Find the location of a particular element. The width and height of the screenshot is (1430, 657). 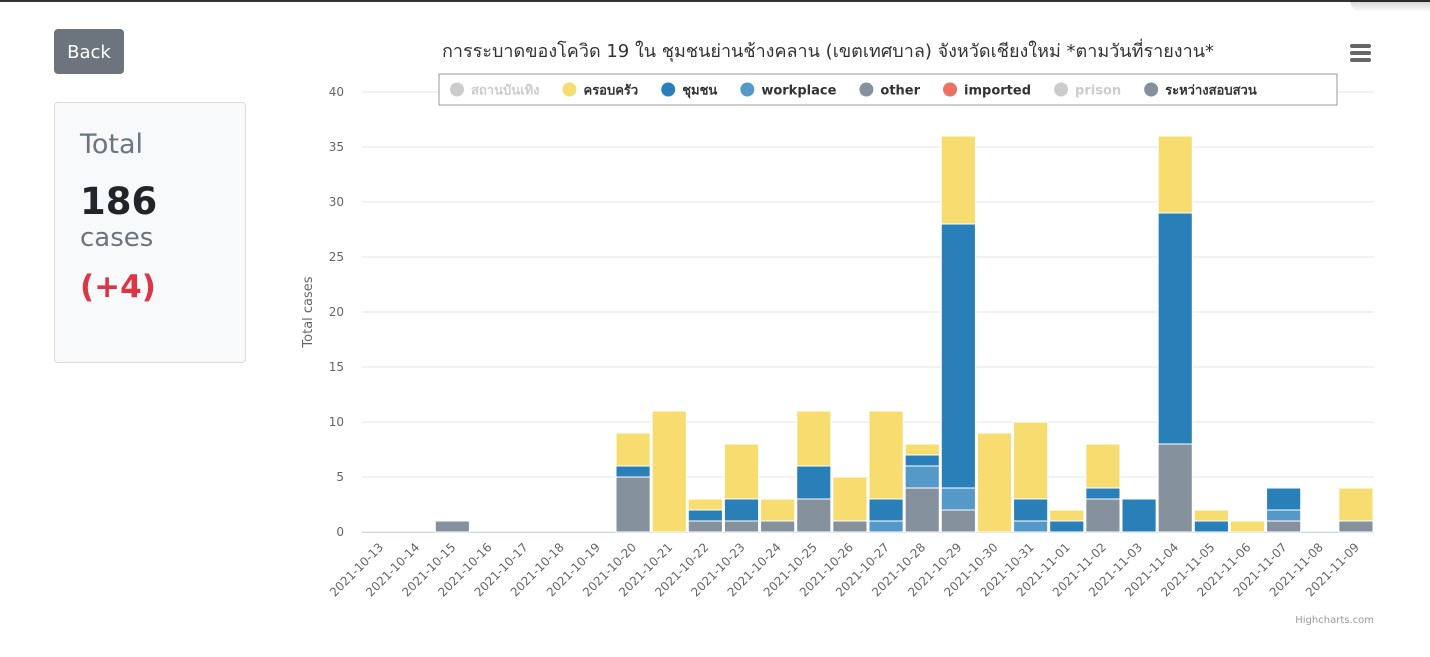

legend-item: other is located at coordinates (900, 91).